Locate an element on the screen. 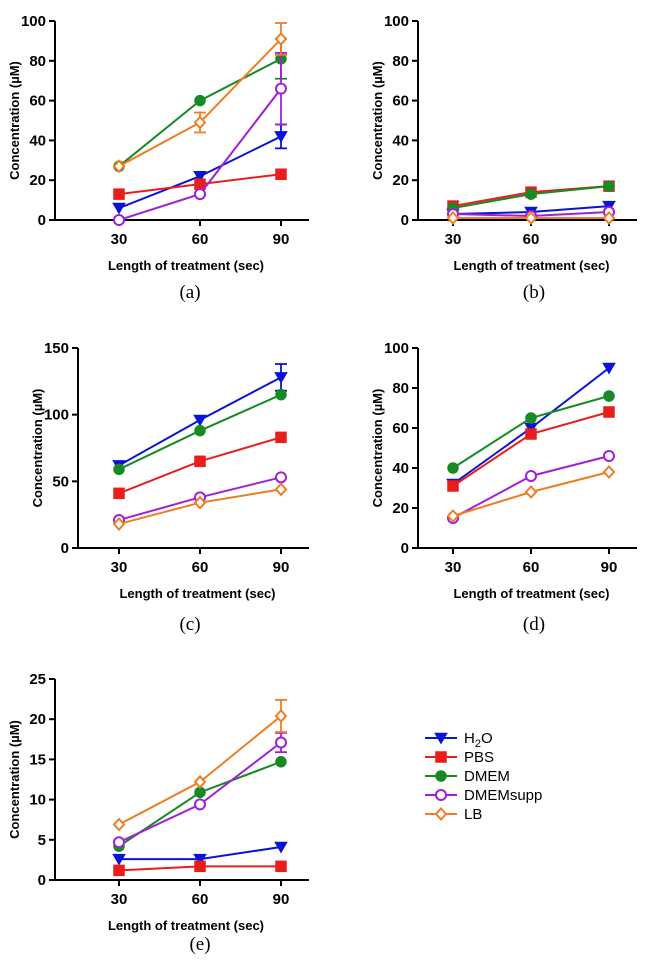 The height and width of the screenshot is (962, 645). legend-item: DMEM is located at coordinates (467, 776).